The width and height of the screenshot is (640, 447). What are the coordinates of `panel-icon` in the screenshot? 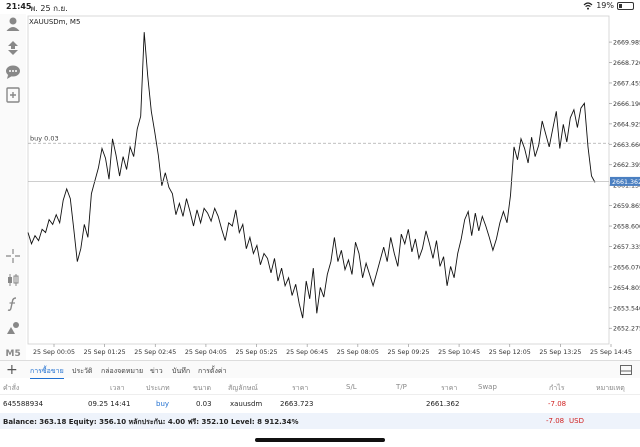 It's located at (626, 370).